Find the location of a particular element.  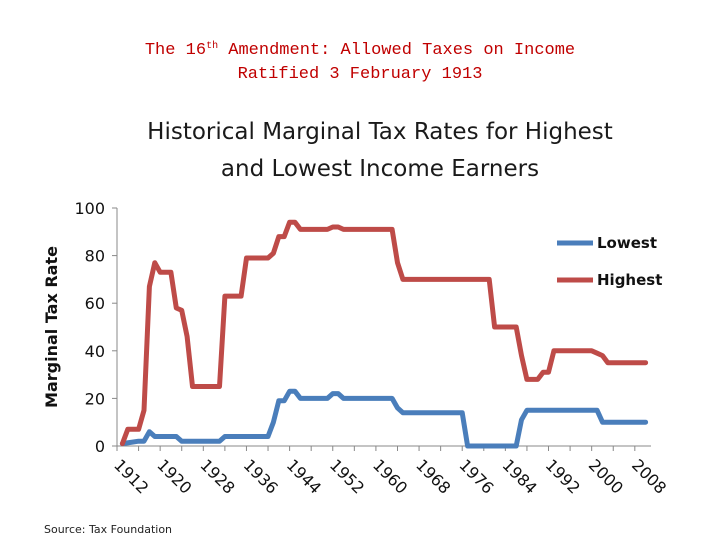

x-tick-label: 2000 is located at coordinates (606, 476).